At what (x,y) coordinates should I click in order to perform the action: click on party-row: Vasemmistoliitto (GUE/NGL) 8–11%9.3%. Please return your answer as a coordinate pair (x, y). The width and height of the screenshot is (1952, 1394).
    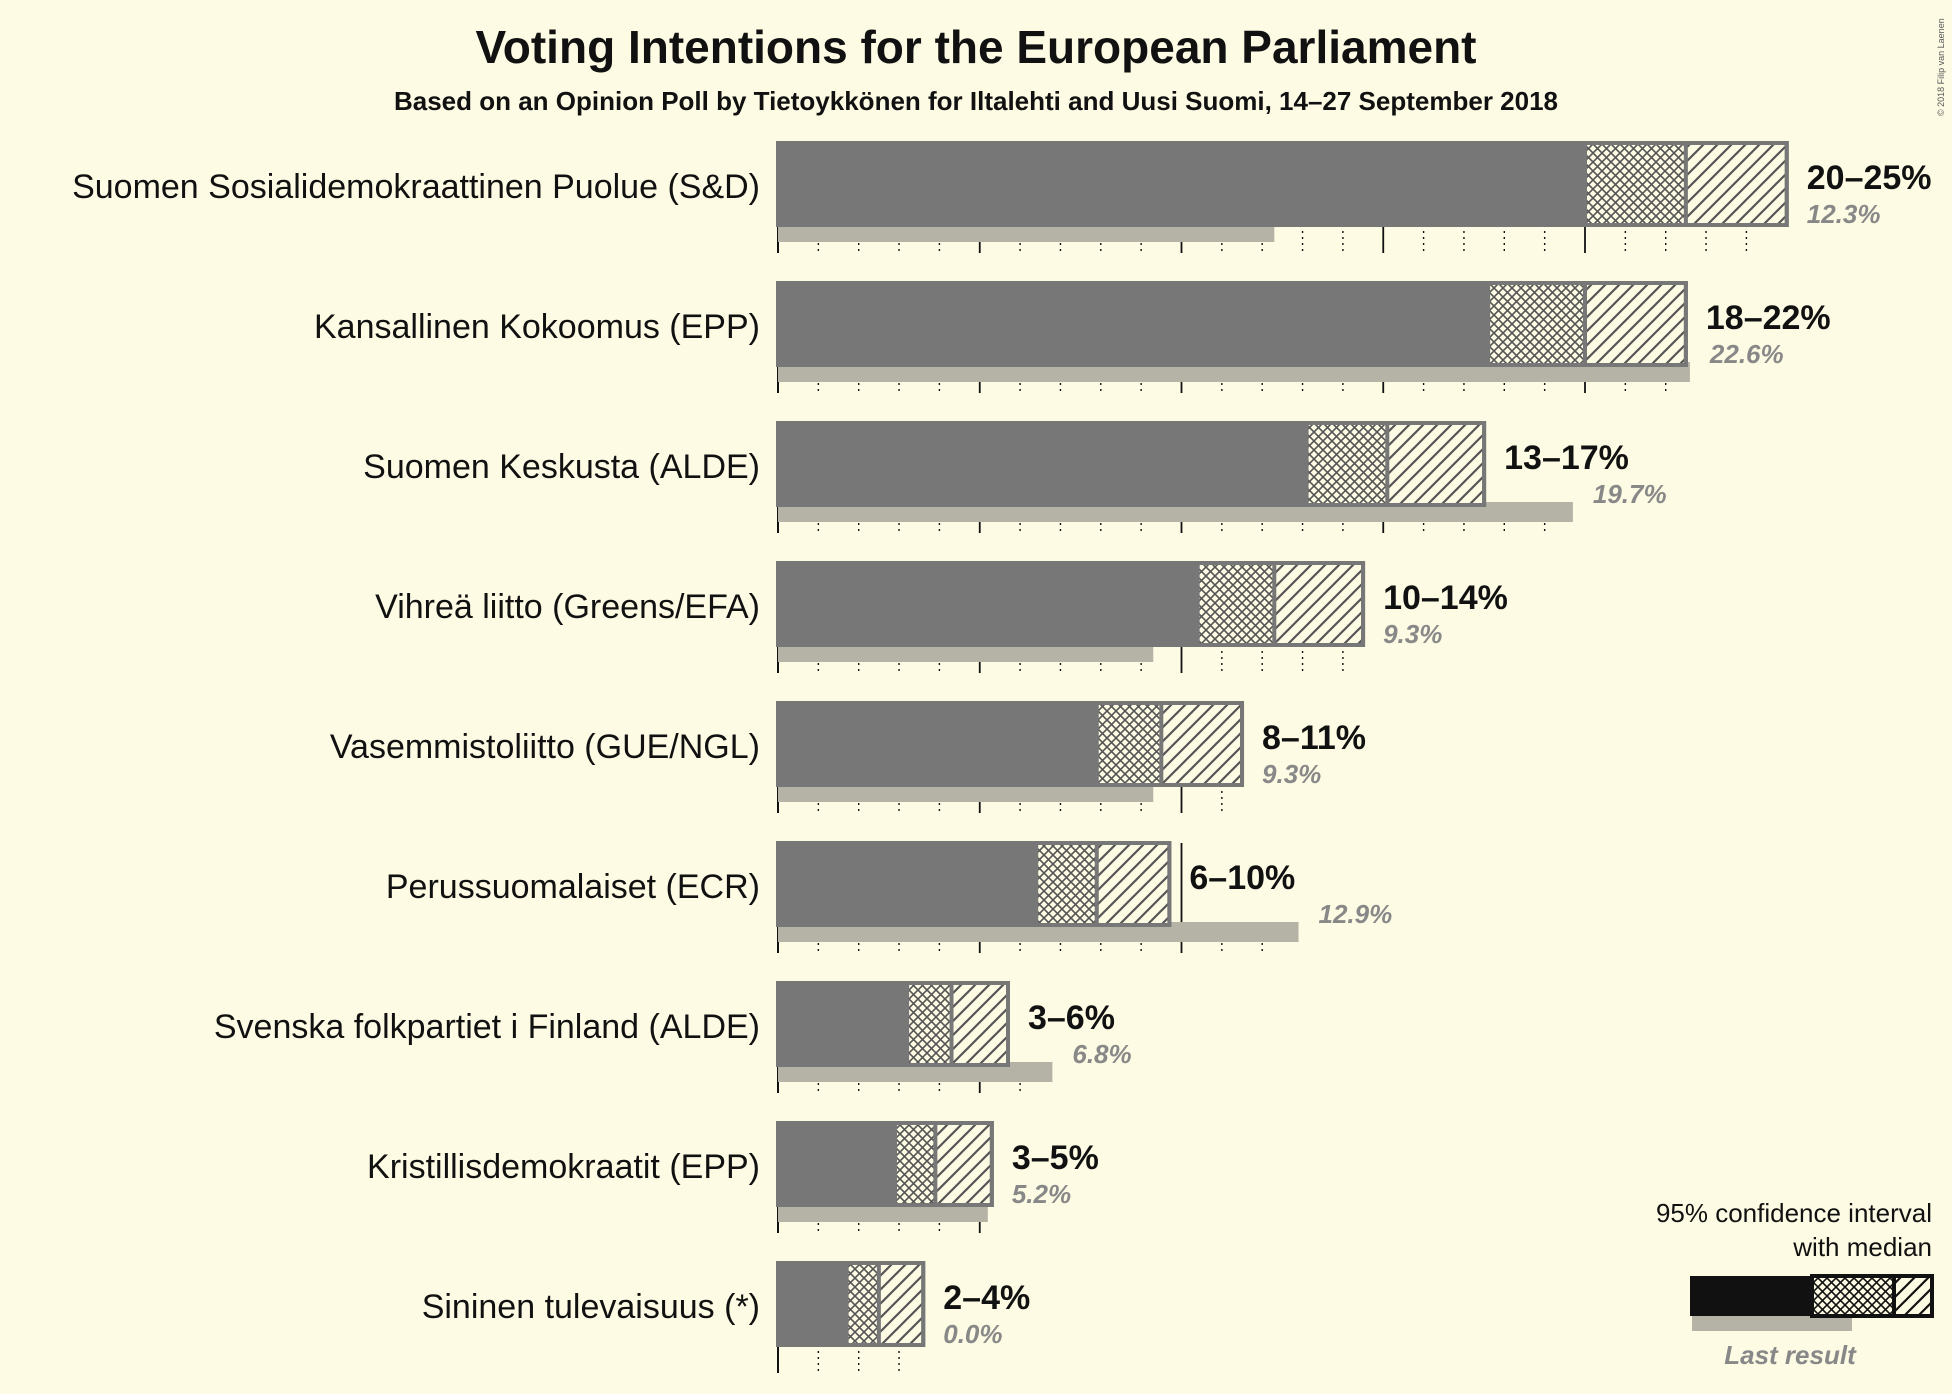
    Looking at the image, I should click on (848, 757).